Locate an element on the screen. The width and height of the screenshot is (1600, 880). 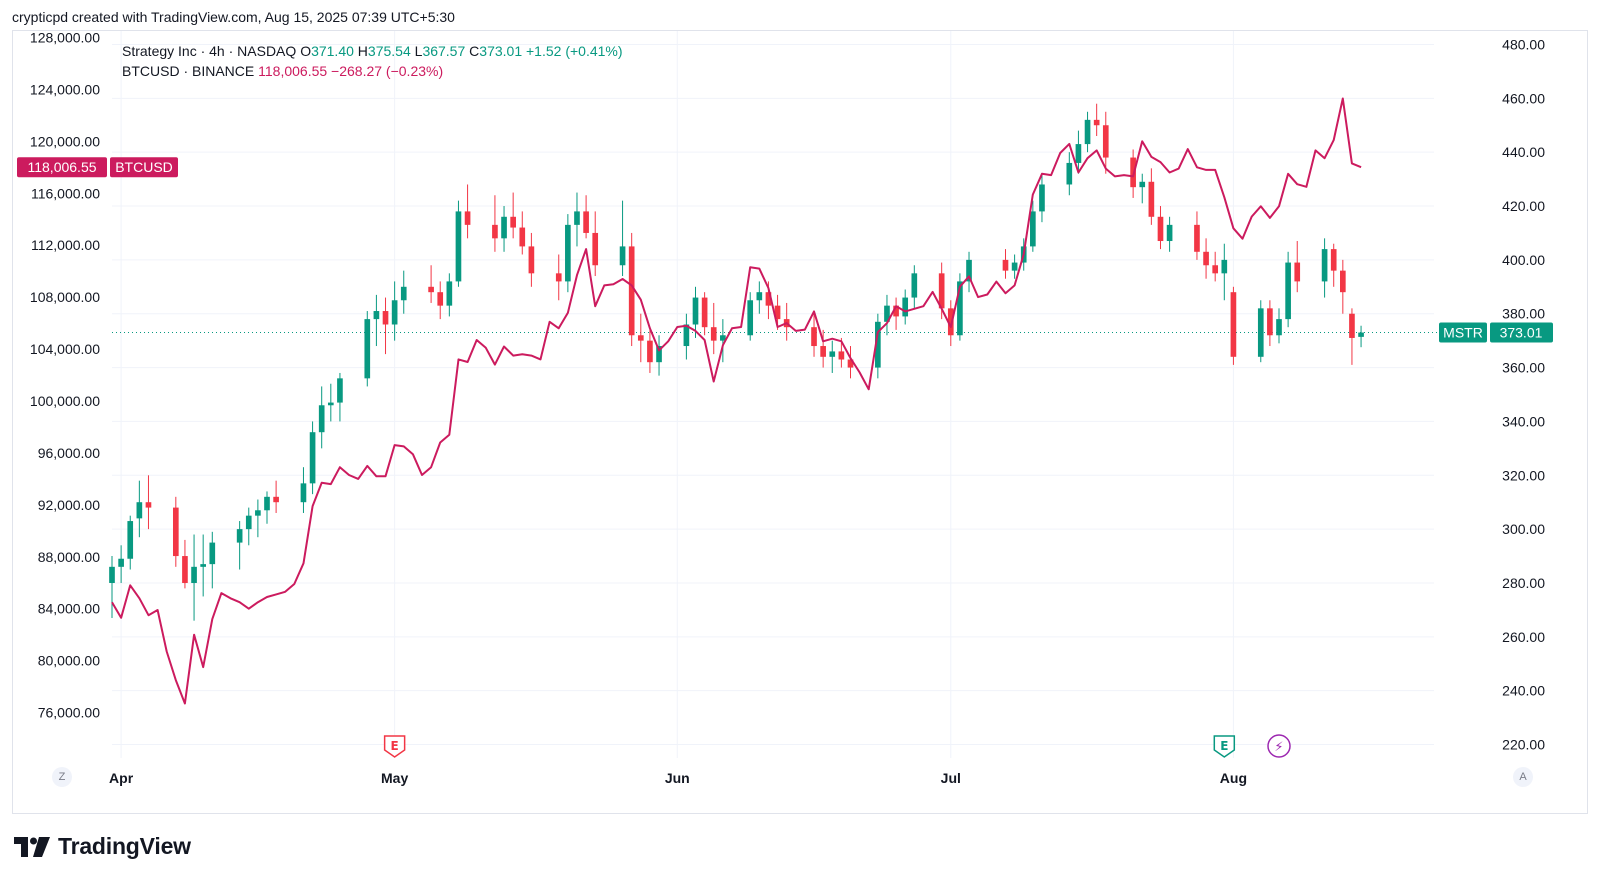
btc-price-tag-value: 118,006.55 is located at coordinates (61, 167).